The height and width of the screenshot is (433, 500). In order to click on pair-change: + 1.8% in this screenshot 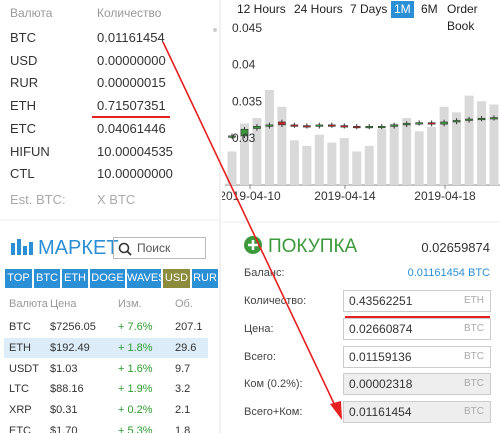, I will do `click(135, 347)`.